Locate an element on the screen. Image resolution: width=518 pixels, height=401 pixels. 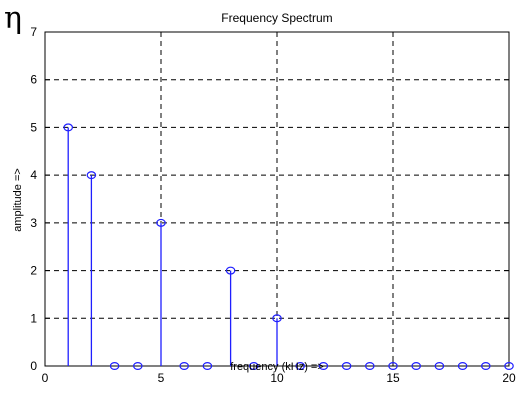
x-tick-label: 0 is located at coordinates (45, 378).